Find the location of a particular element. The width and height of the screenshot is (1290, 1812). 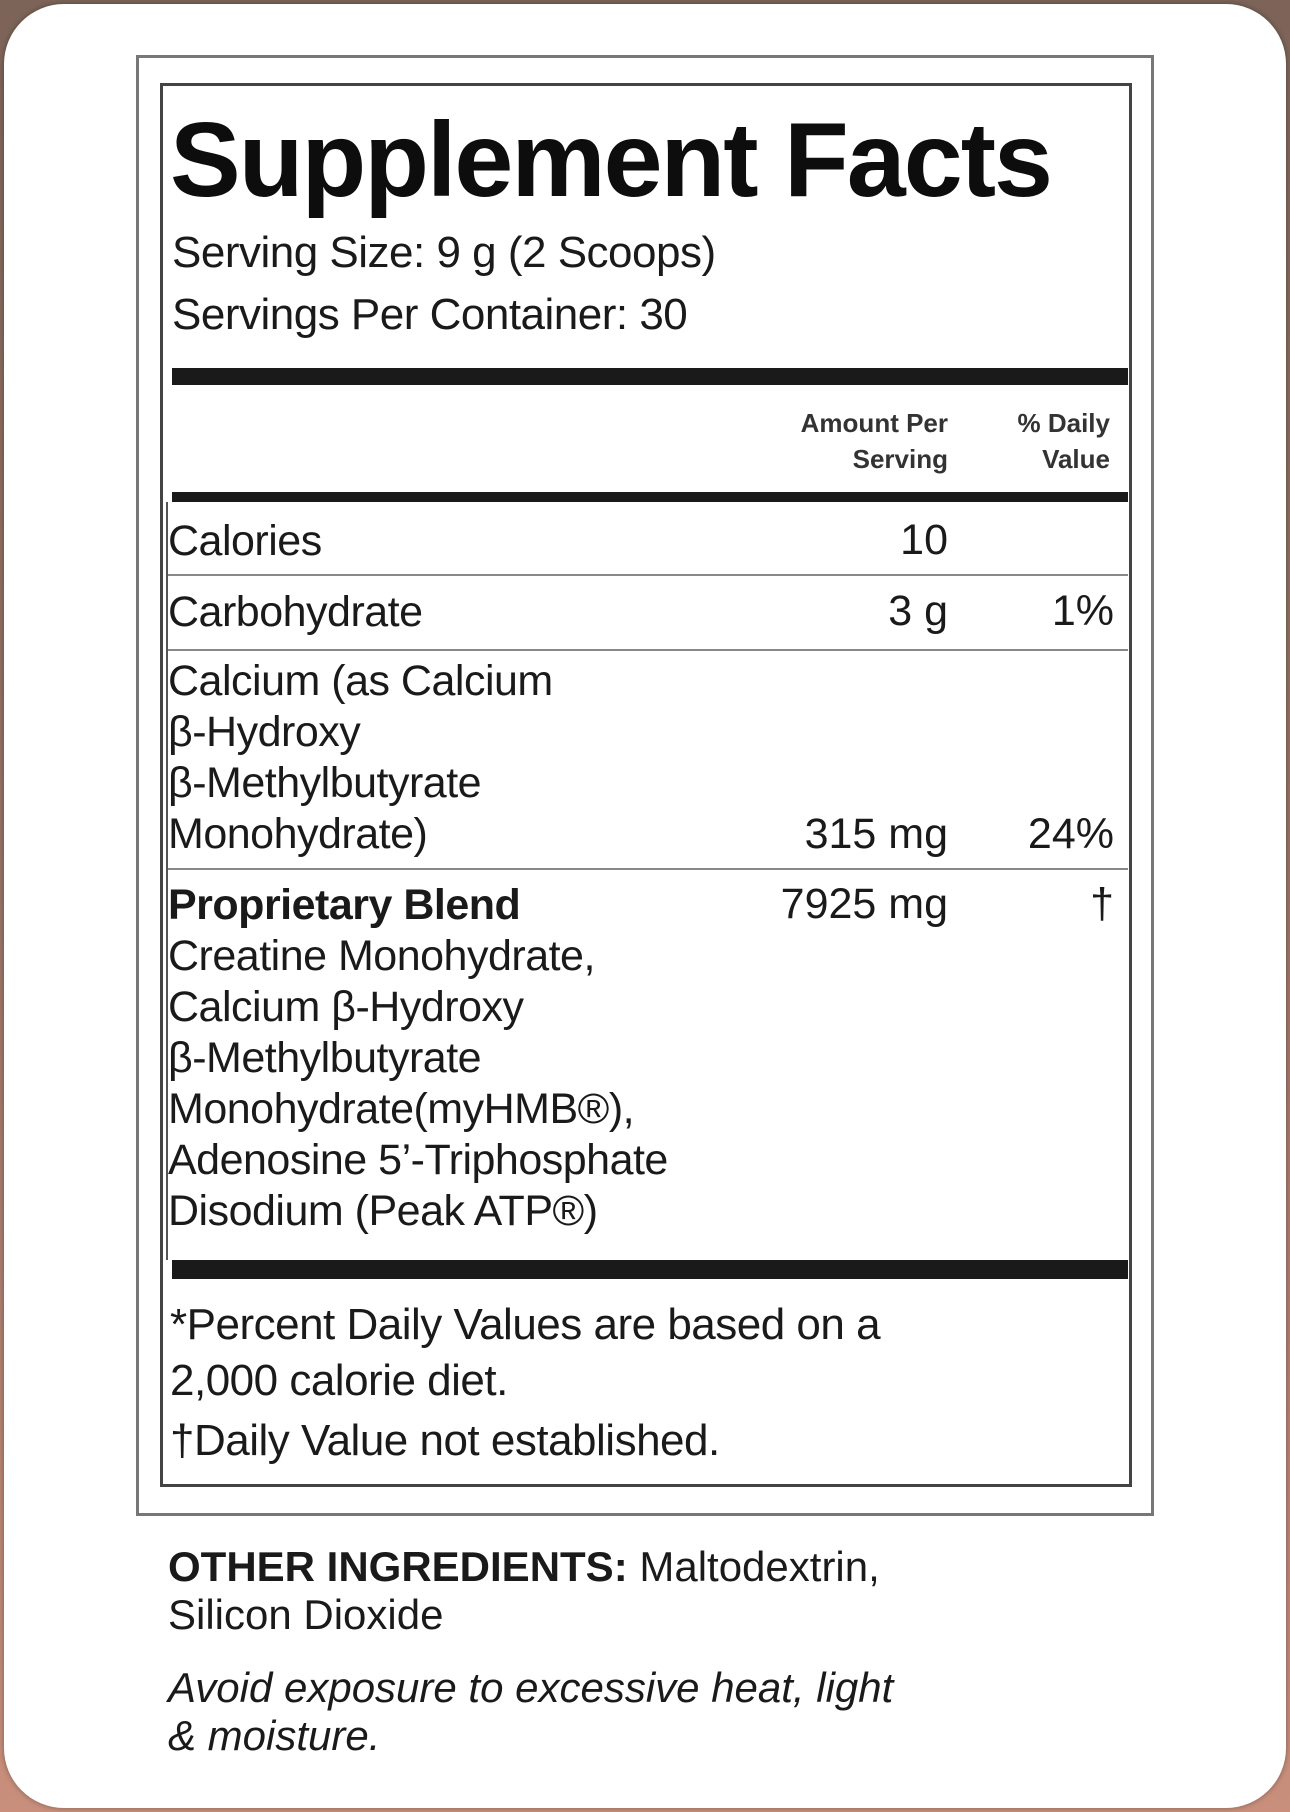

other-ingredients-line2: Silicon Dioxide is located at coordinates (306, 1614).